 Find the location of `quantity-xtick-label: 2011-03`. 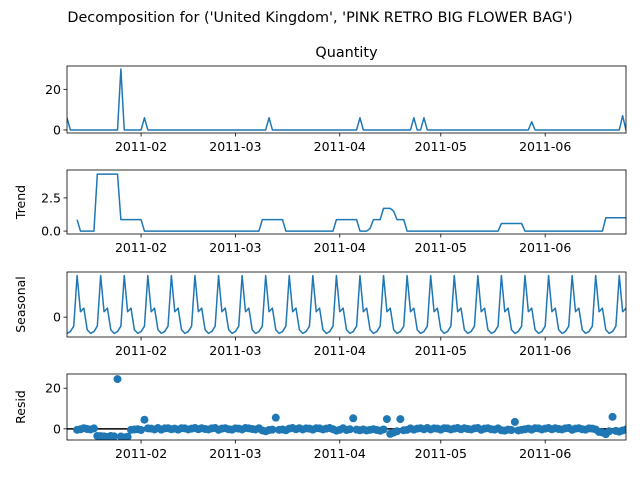

quantity-xtick-label: 2011-03 is located at coordinates (235, 146).